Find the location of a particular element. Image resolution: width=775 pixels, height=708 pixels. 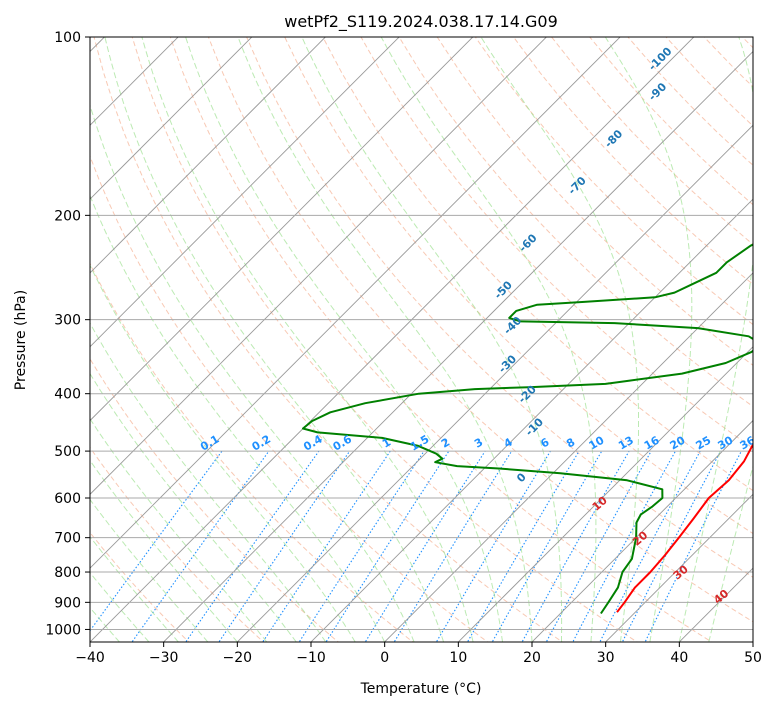

y-tick-label: 800 is located at coordinates (67, 573).